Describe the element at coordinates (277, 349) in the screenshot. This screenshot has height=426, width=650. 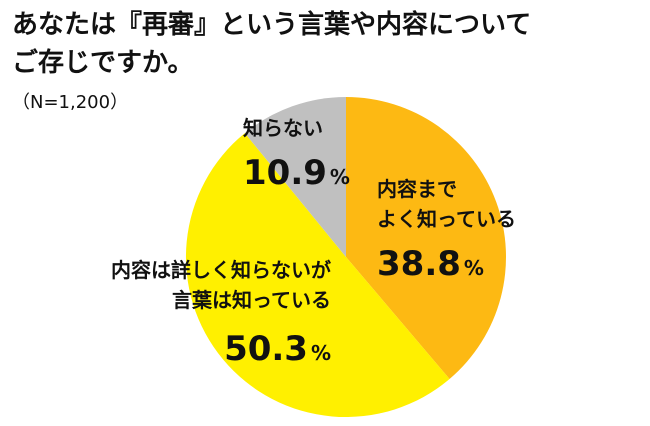
I see `slice-2-value-label: 50.3%` at that location.